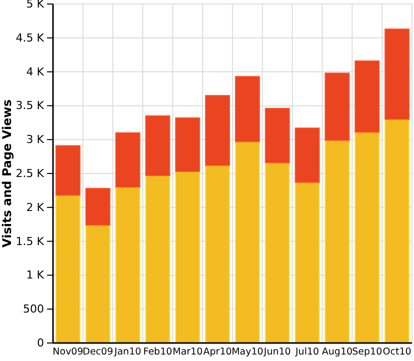  Describe the element at coordinates (307, 352) in the screenshot. I see `x-tick-label: Jul10` at that location.